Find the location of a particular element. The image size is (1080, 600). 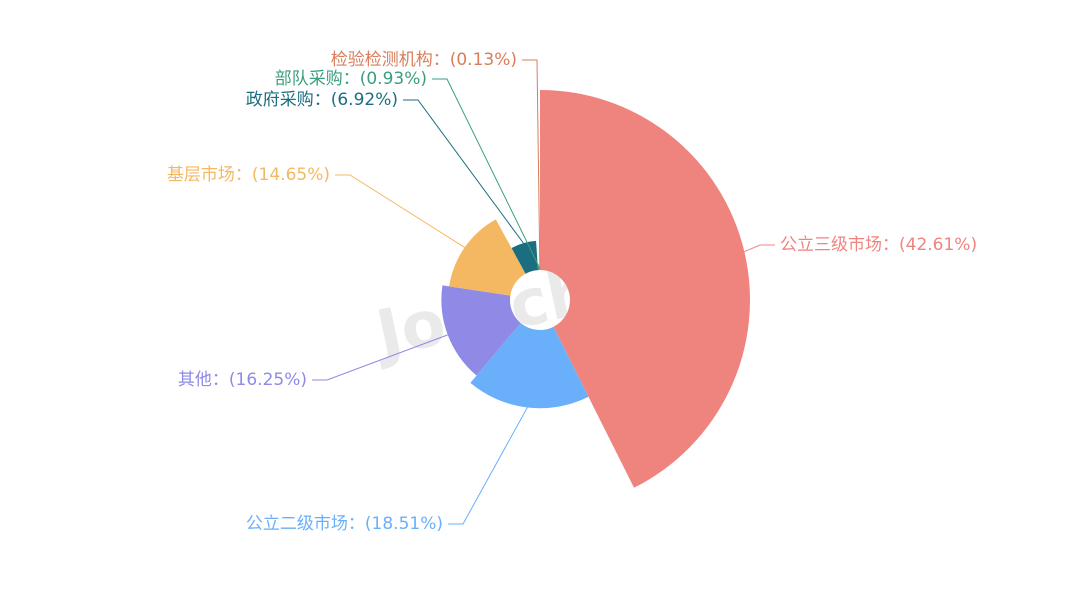

slice-label: 基层市场：(14.65%) is located at coordinates (248, 175).